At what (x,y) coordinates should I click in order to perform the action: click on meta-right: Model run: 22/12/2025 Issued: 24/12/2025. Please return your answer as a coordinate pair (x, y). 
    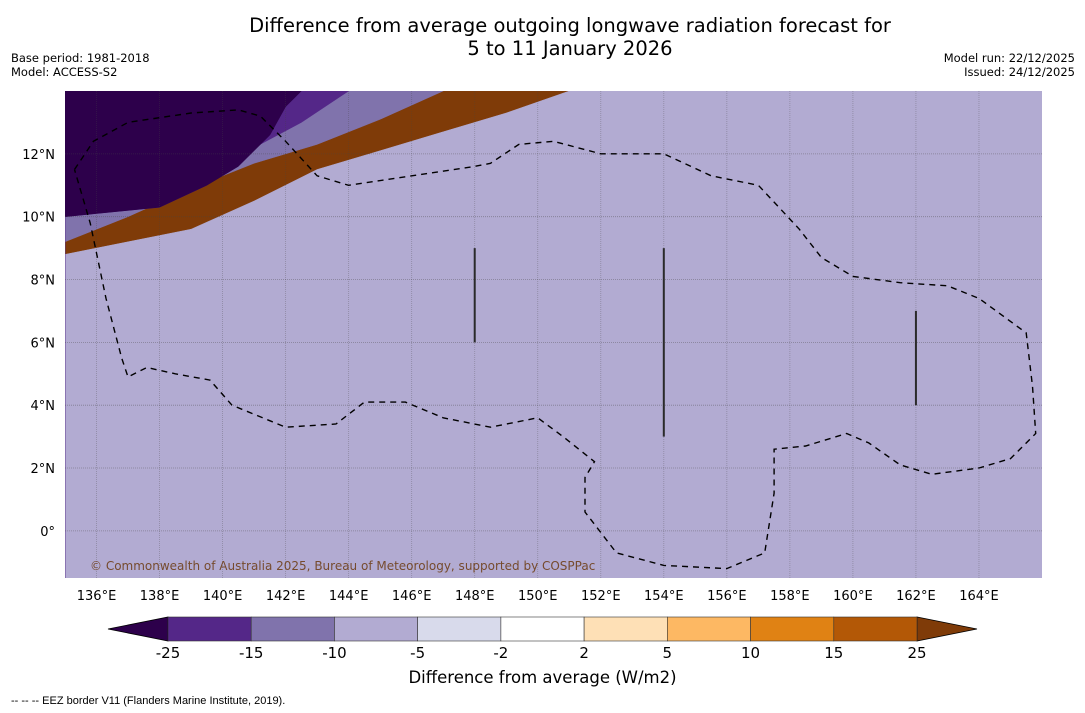
    Looking at the image, I should click on (1009, 65).